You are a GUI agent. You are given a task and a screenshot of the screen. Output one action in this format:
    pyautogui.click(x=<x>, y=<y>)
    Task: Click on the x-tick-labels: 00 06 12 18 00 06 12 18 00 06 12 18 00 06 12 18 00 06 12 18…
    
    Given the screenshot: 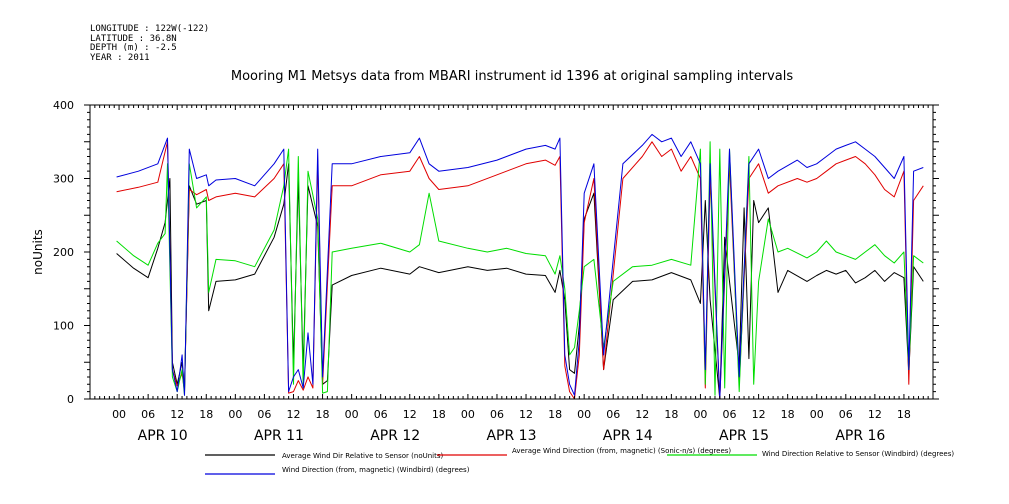 What is the action you would take?
    pyautogui.click(x=511, y=414)
    